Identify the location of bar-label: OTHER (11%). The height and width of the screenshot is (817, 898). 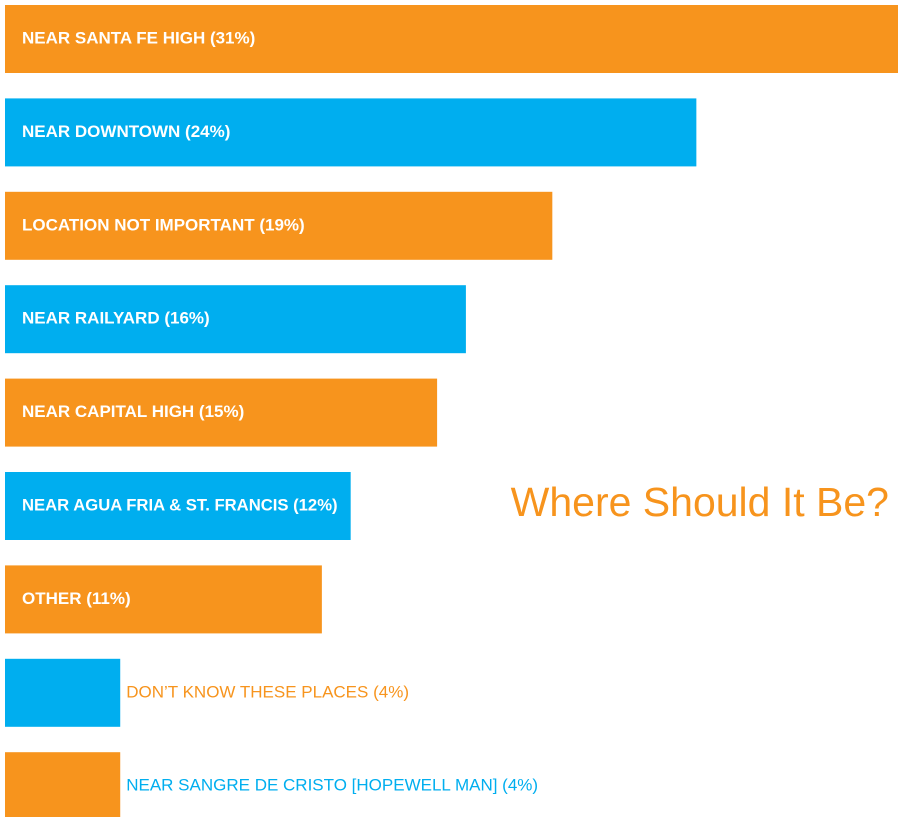
(76, 598).